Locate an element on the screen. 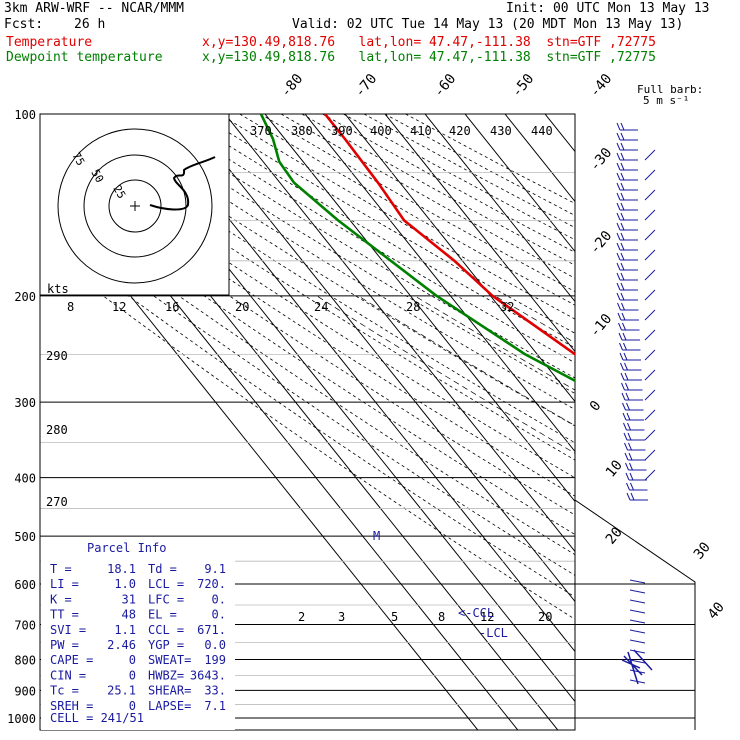 The height and width of the screenshot is (740, 740). parcel-stat-value: 9.1 is located at coordinates (215, 569).